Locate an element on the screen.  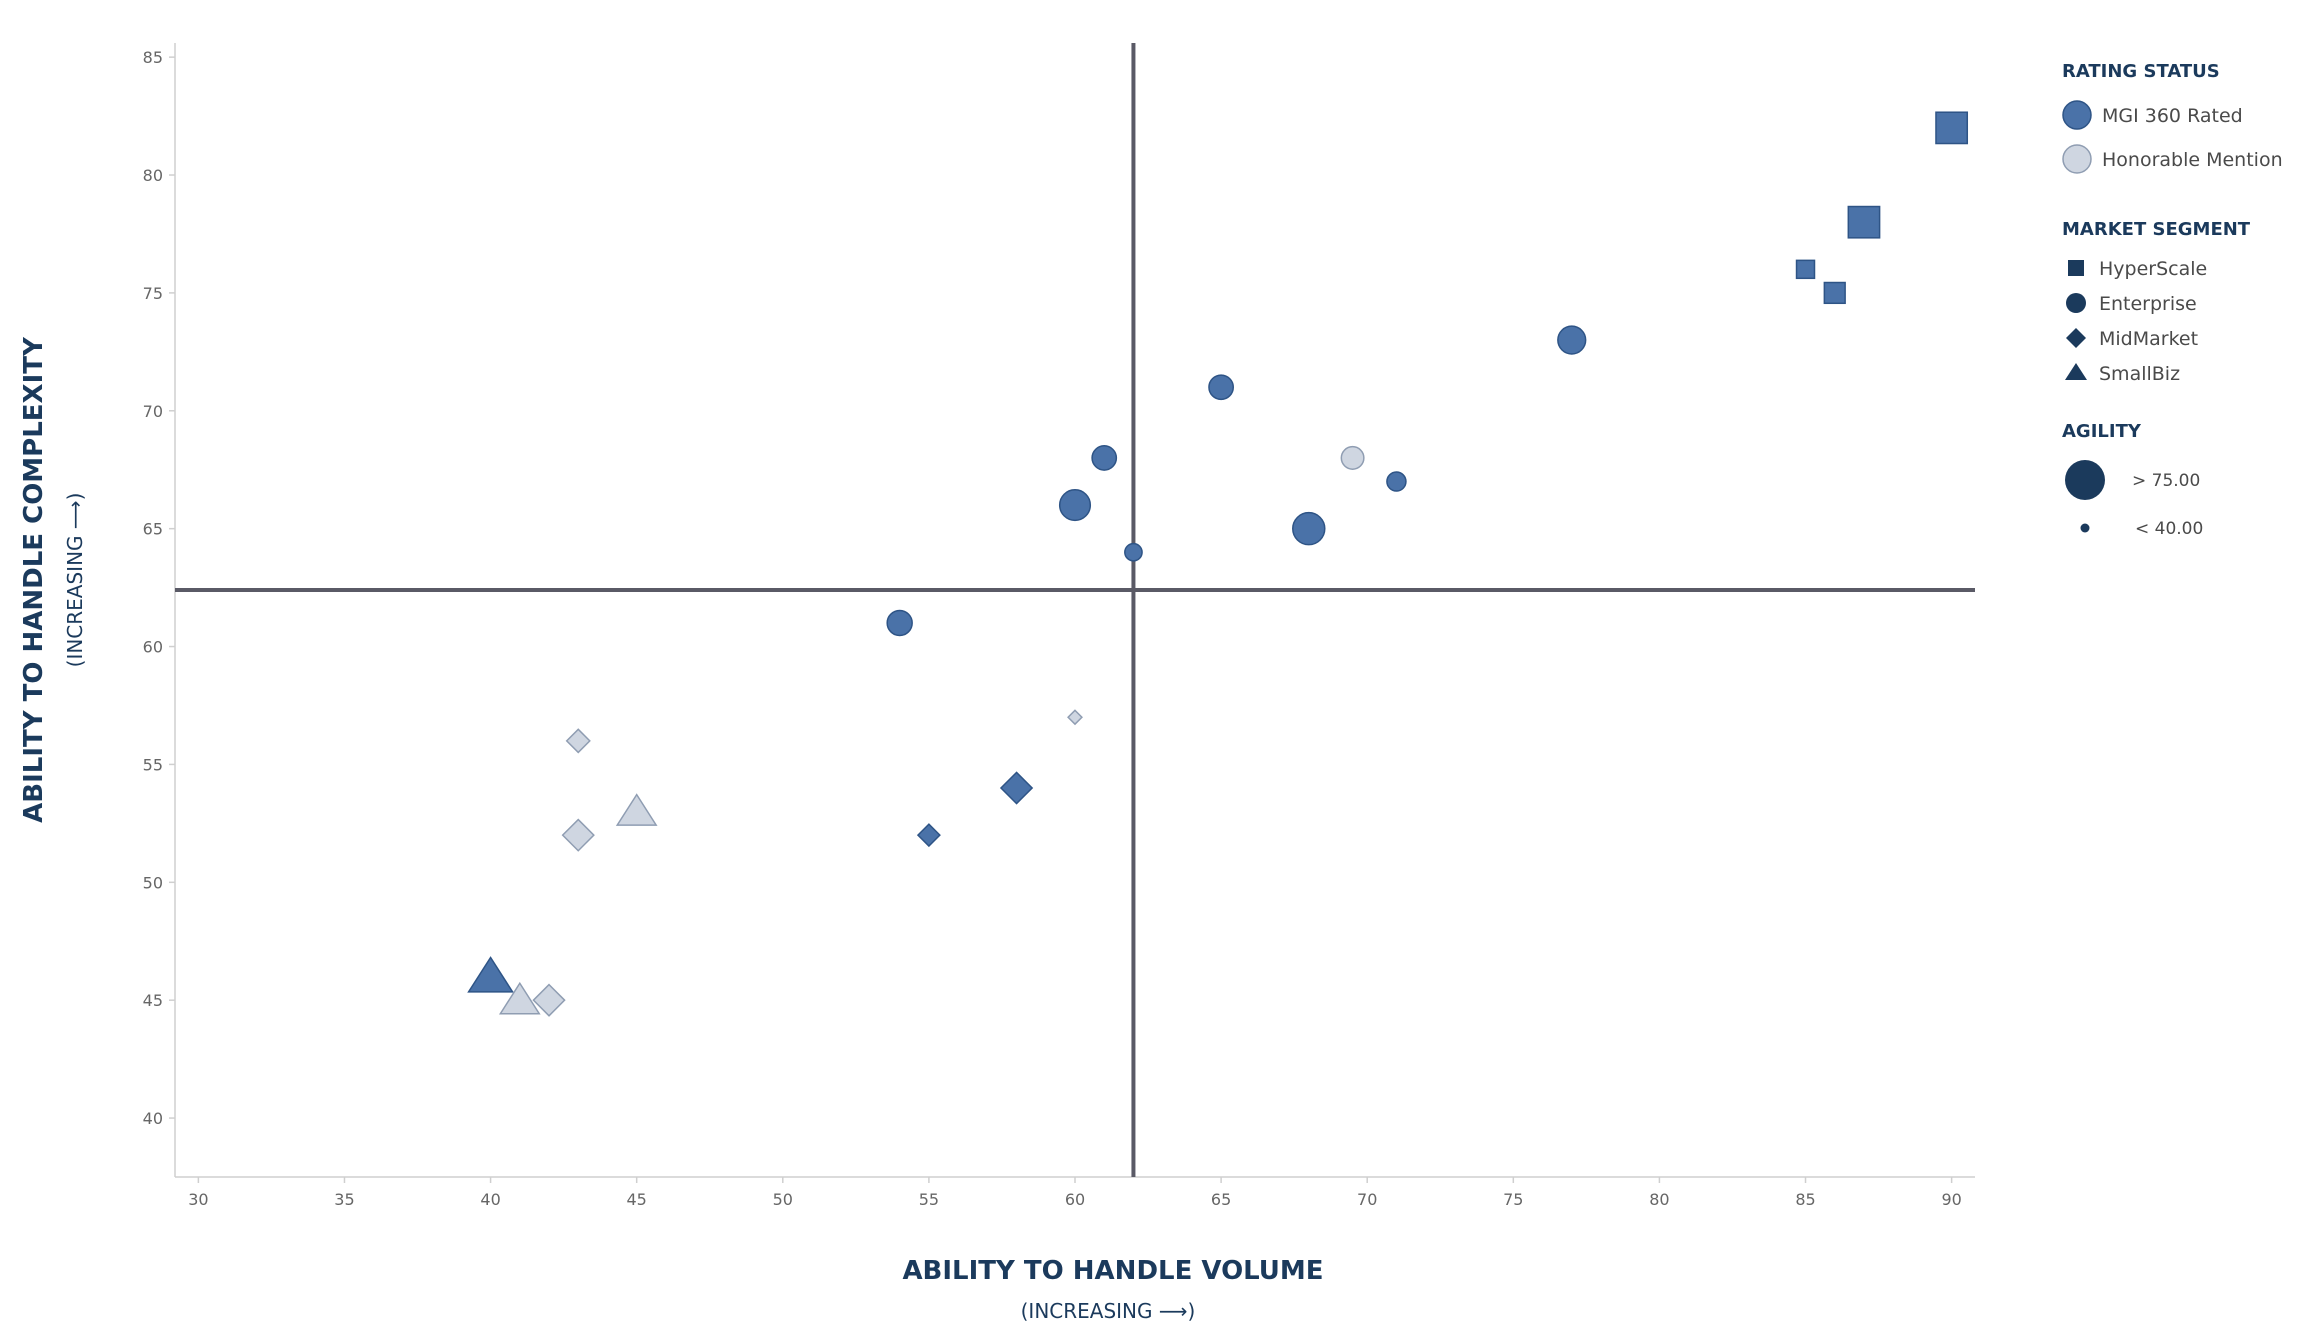
legend-rated-swatch is located at coordinates (2077, 115).